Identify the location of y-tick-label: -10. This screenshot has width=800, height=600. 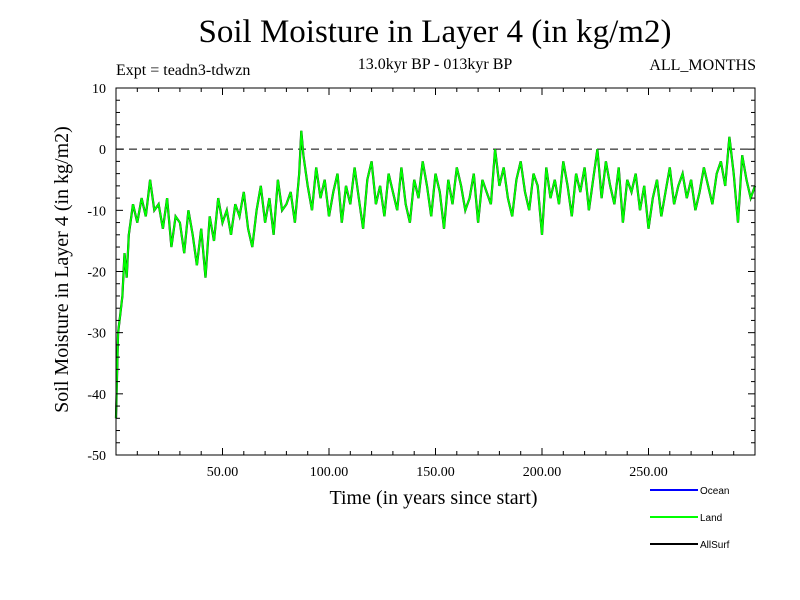
(96, 211).